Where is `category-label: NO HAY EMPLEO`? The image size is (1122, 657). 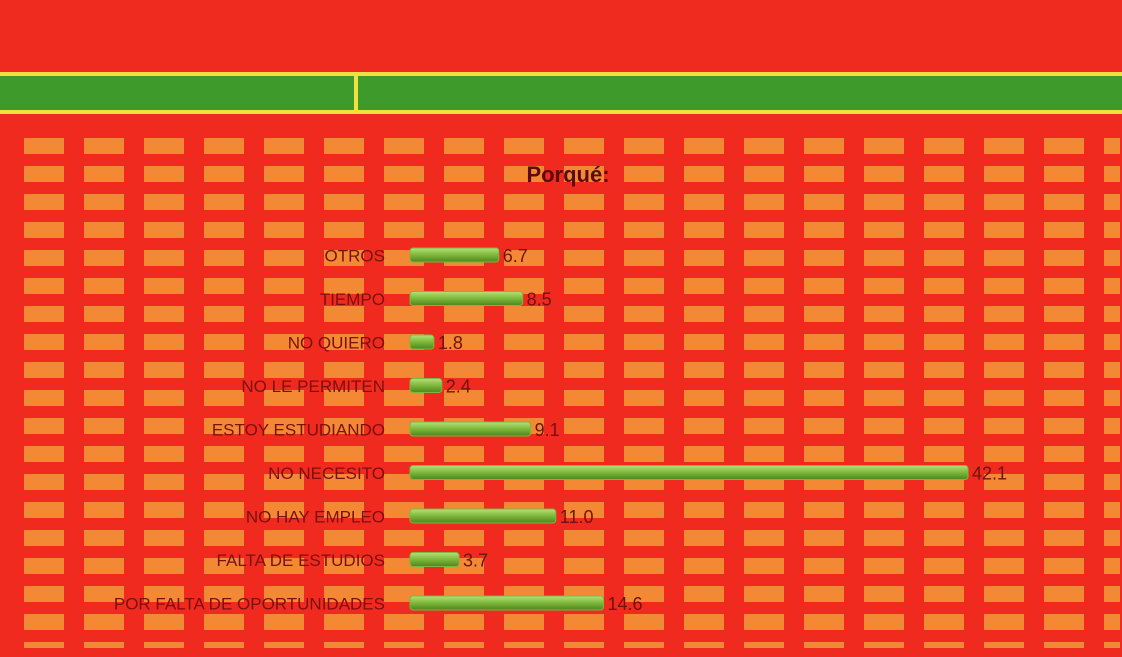 category-label: NO HAY EMPLEO is located at coordinates (315, 516).